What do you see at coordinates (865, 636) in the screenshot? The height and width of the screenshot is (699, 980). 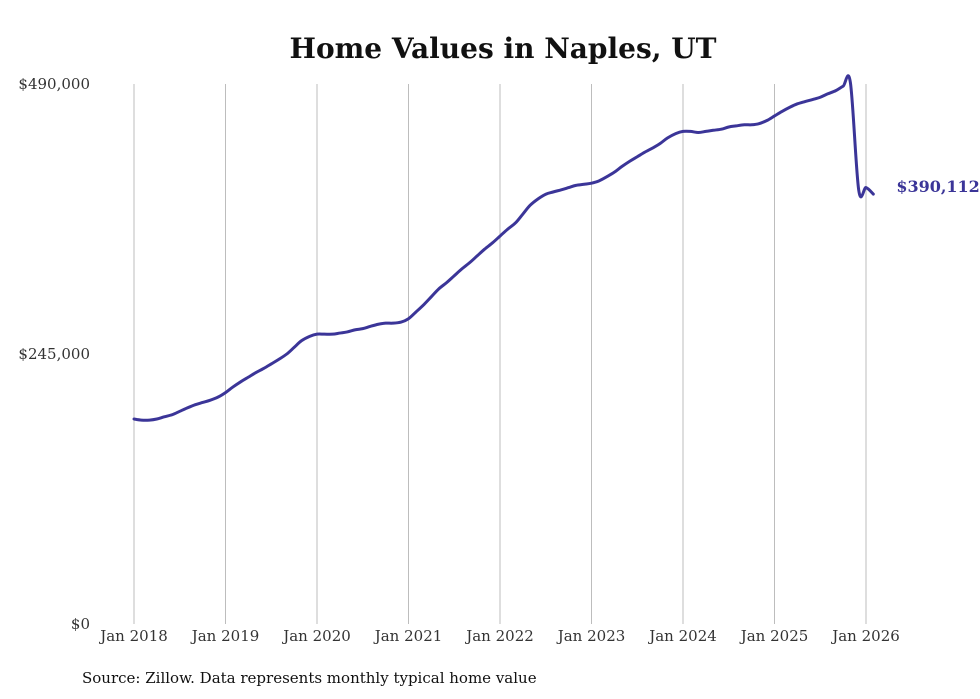 I see `x-tick-label: Jan 2026` at bounding box center [865, 636].